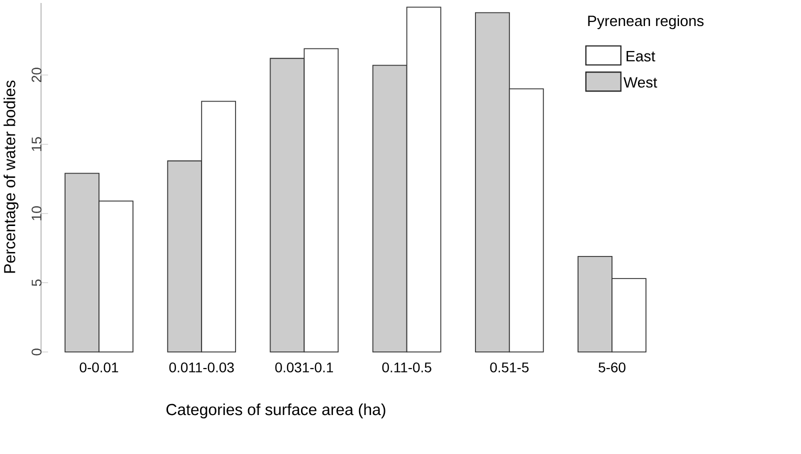 This screenshot has width=801, height=454. Describe the element at coordinates (276, 411) in the screenshot. I see `x-axis-title: Categories of surface area (ha)` at that location.